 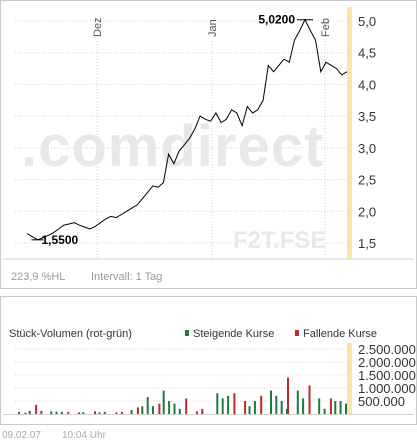 I want to click on x-tick-label: Jan, so click(x=213, y=28).